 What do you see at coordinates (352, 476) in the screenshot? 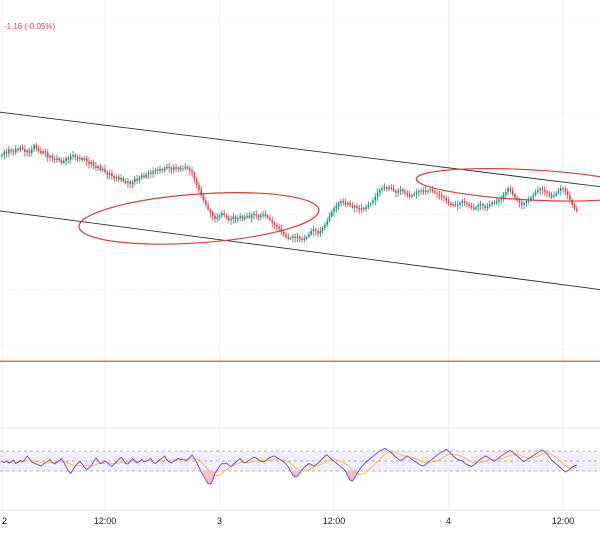
I see `rsi-oversold-fill` at bounding box center [352, 476].